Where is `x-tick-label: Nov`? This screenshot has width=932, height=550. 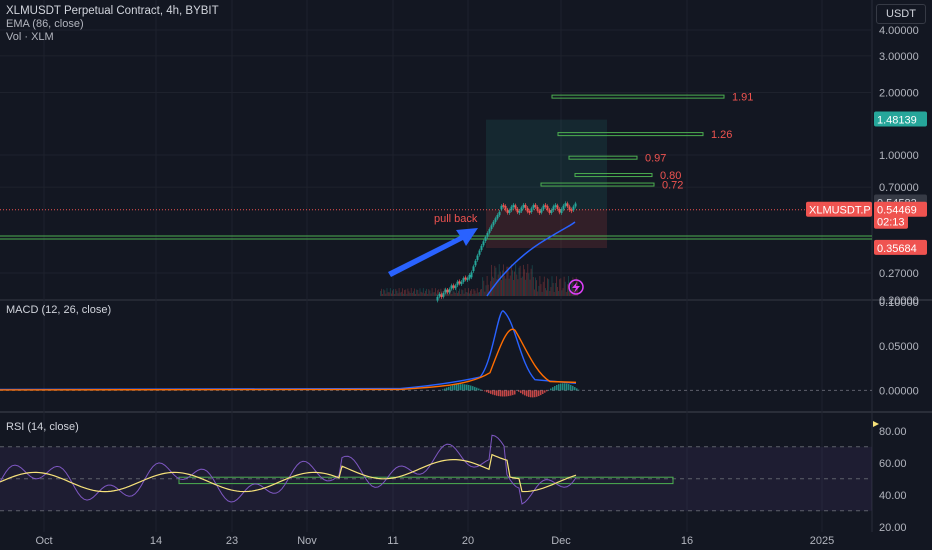 x-tick-label: Nov is located at coordinates (307, 541).